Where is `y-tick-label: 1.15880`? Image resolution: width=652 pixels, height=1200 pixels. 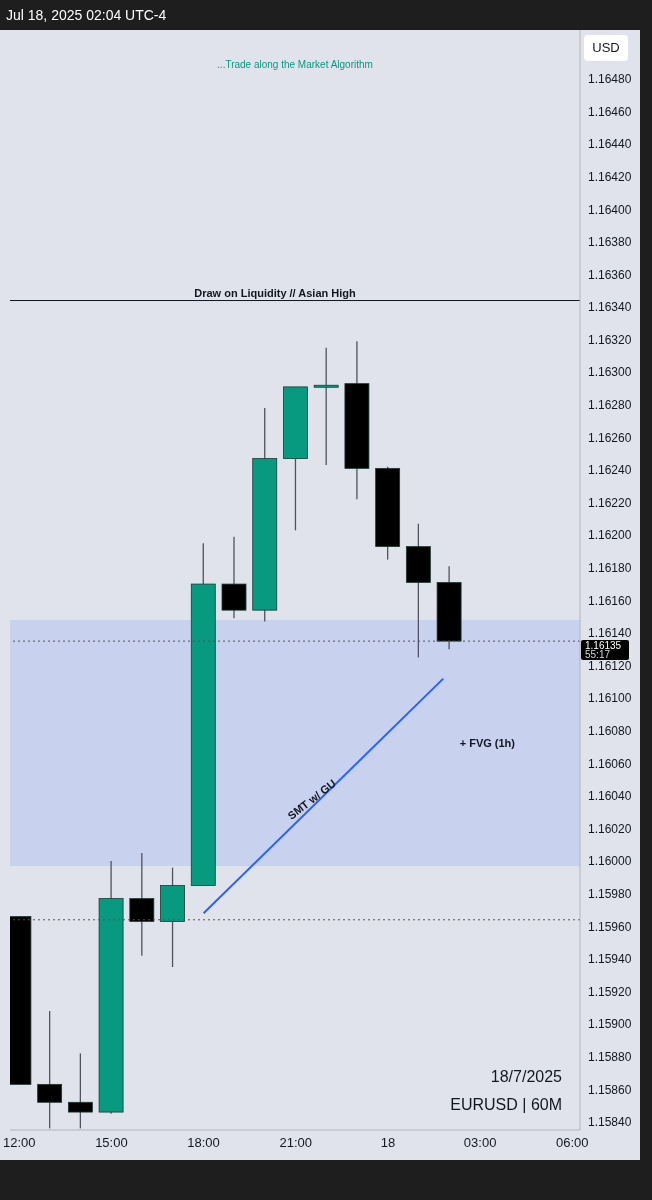
y-tick-label: 1.15880 is located at coordinates (610, 1056).